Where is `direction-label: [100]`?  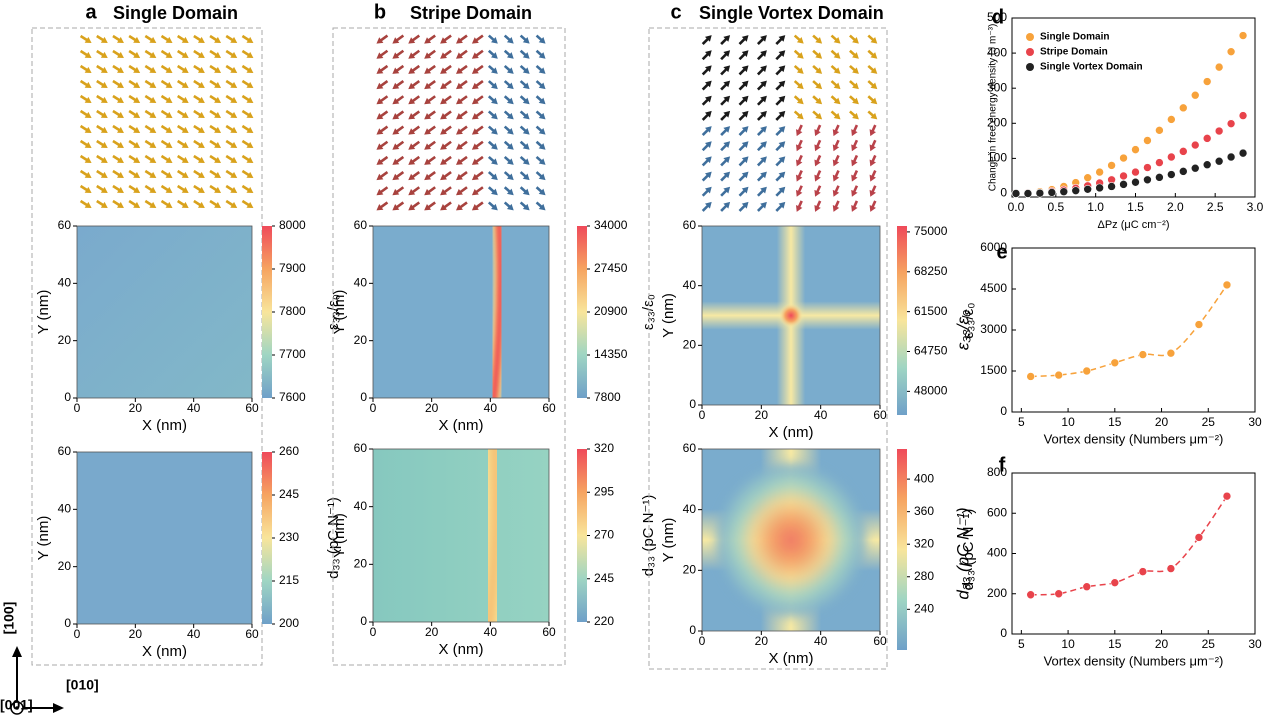
direction-label: [100] is located at coordinates (9, 618).